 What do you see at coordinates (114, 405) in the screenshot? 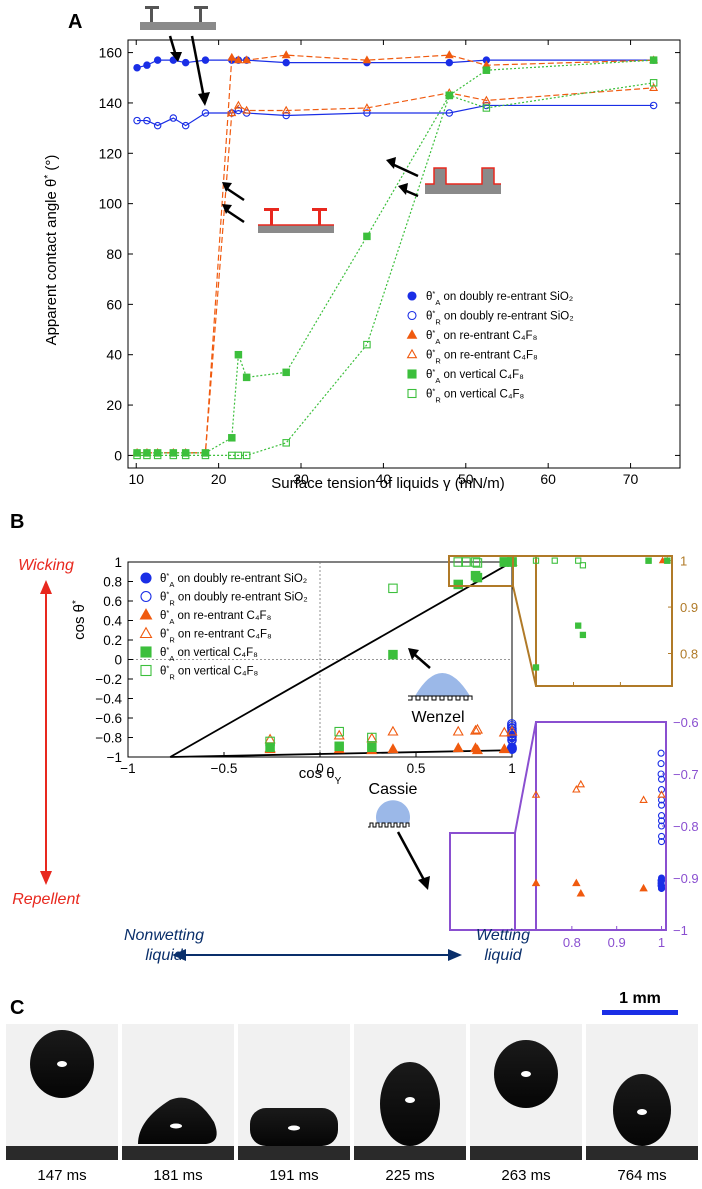
I see `y-tick-label: 20` at bounding box center [114, 405].